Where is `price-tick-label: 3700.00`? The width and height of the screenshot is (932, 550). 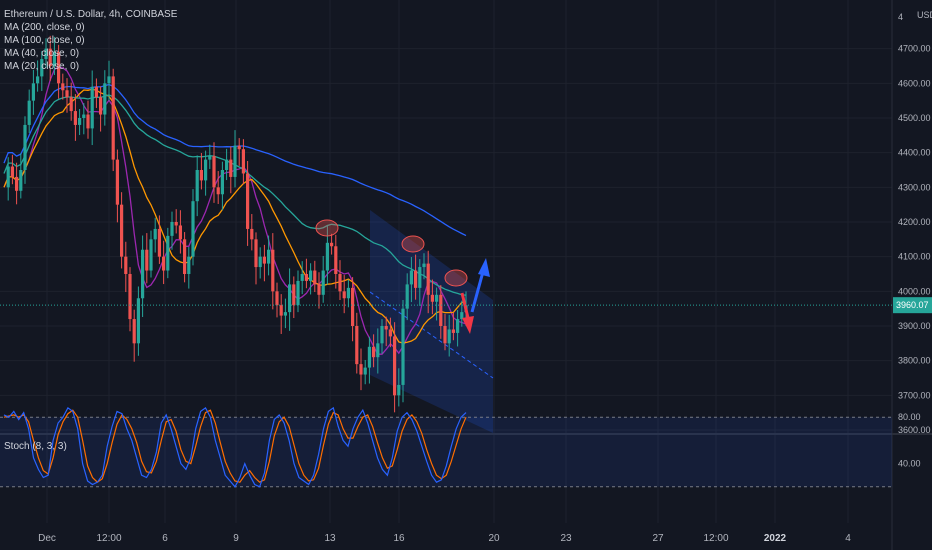 price-tick-label: 3700.00 is located at coordinates (914, 395).